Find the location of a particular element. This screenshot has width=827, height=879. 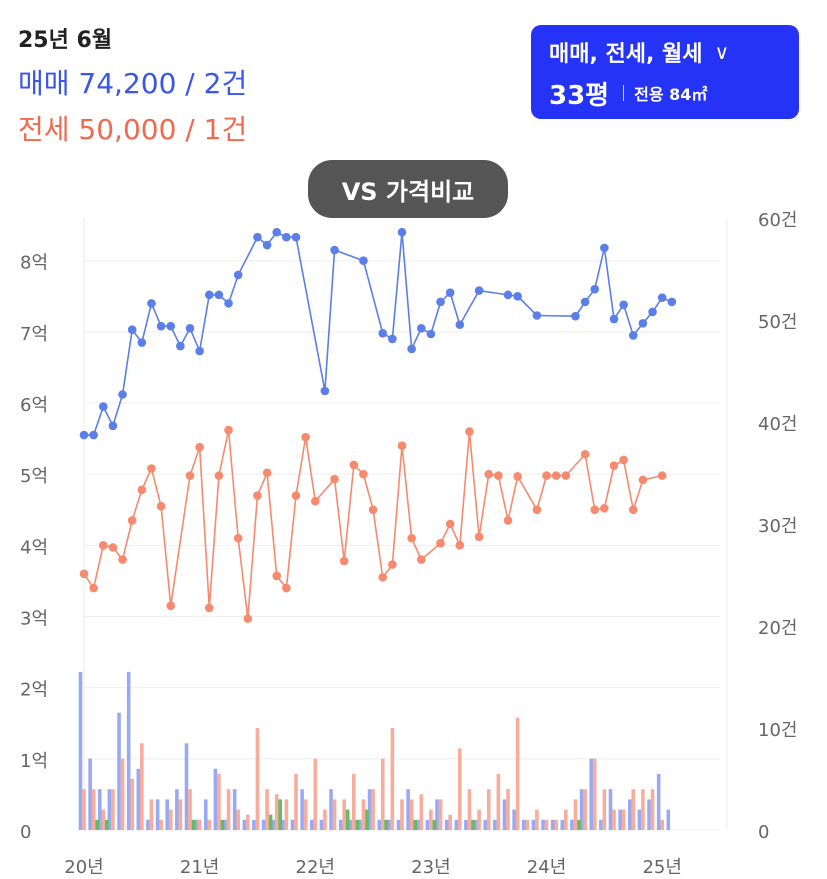

jeonse-summary: 전세 50,000 / 1건 is located at coordinates (133, 129).